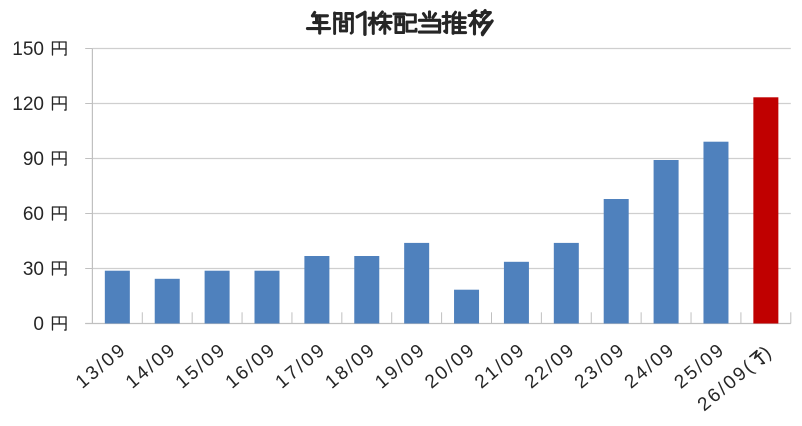 This screenshot has width=802, height=426. I want to click on svg-text: 150, so click(28, 49).